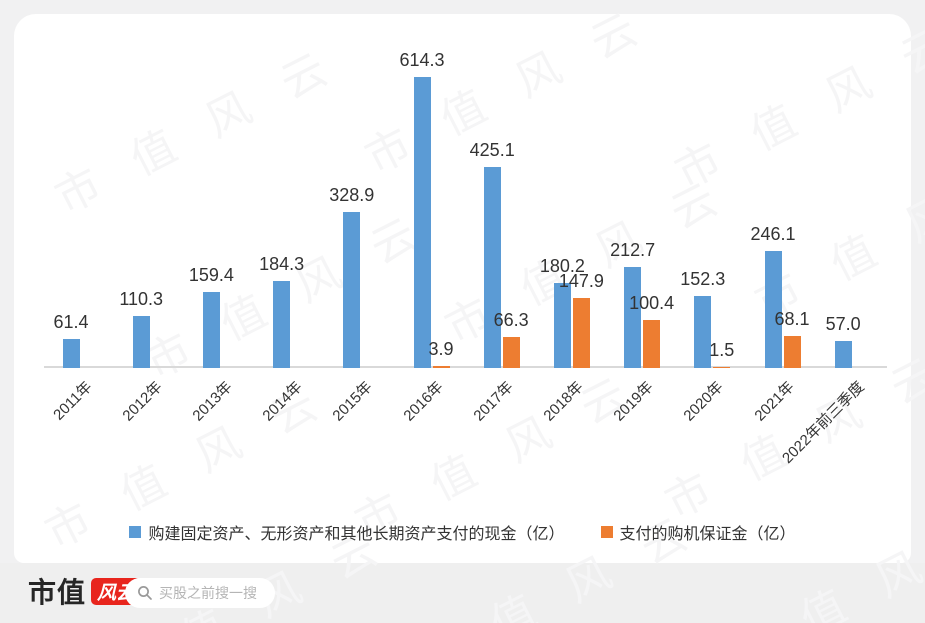 The width and height of the screenshot is (925, 623). Describe the element at coordinates (492, 150) in the screenshot. I see `value-label: 425.1` at that location.